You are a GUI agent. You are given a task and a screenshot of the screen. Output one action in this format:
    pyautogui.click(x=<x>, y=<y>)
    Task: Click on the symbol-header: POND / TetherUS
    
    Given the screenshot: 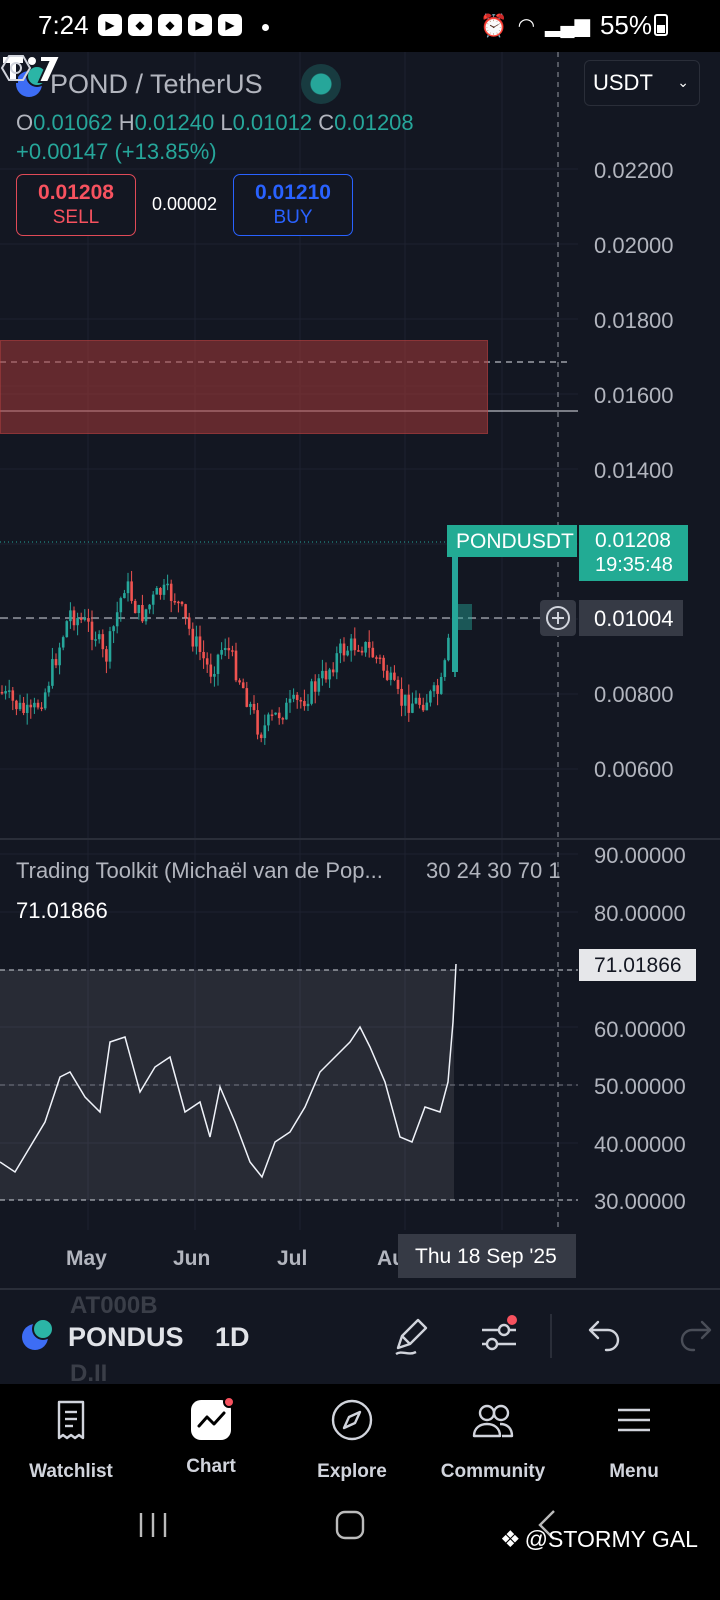 What is the action you would take?
    pyautogui.click(x=178, y=84)
    